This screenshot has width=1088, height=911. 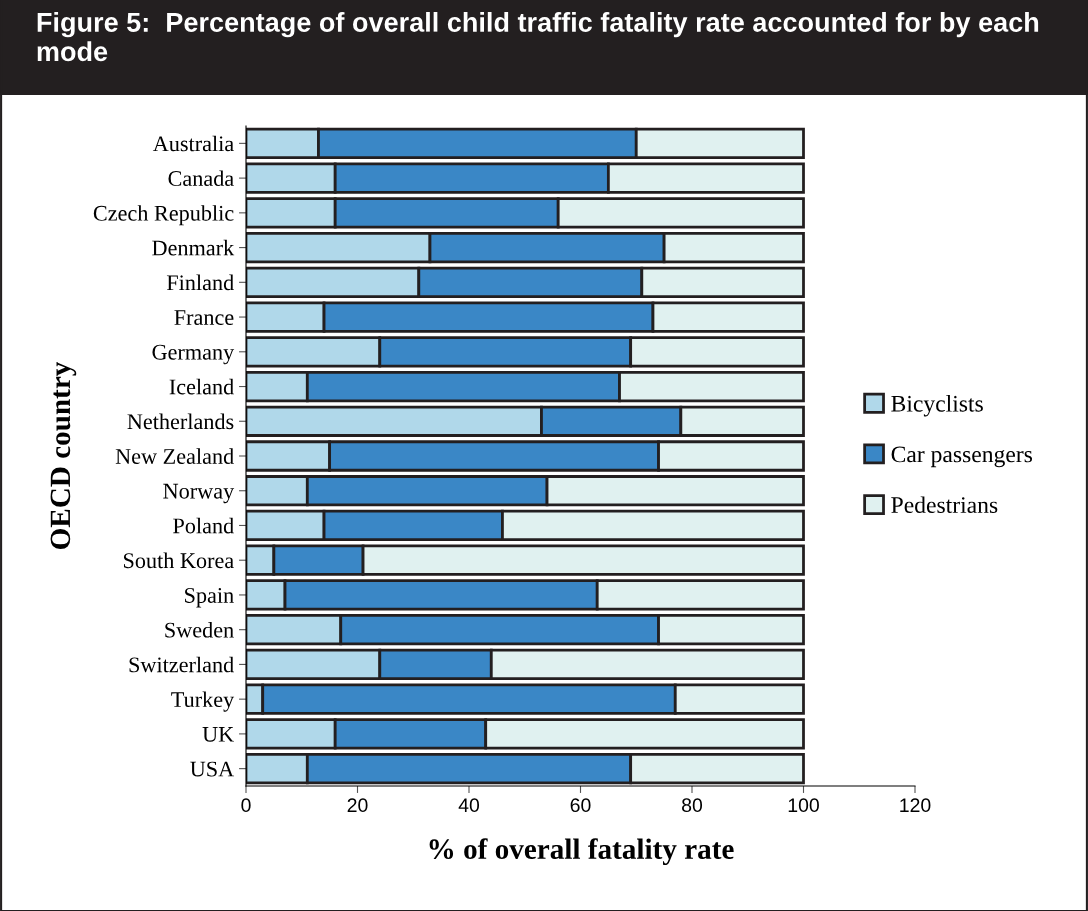 What do you see at coordinates (580, 805) in the screenshot?
I see `x-tick-label: 60` at bounding box center [580, 805].